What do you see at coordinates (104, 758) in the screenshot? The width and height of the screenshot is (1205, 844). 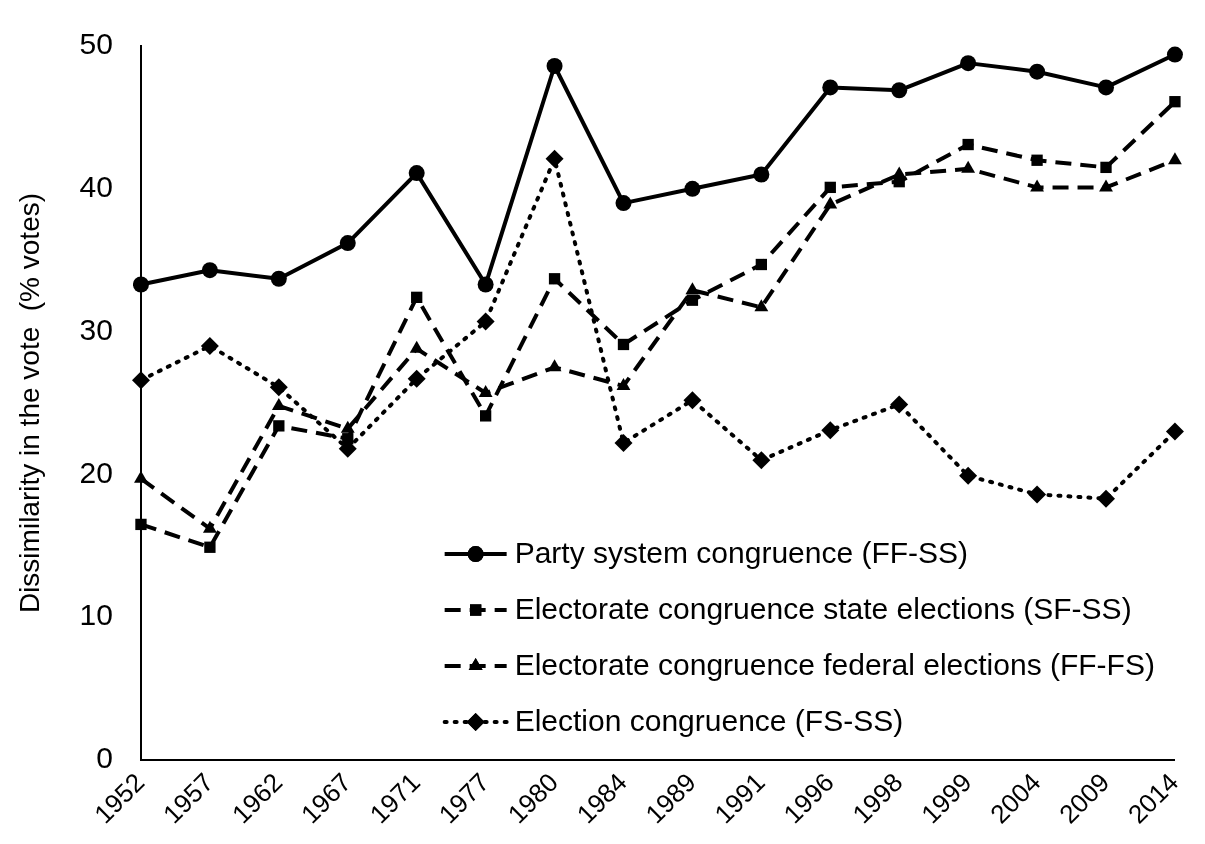 I see `y-tick-label: 0` at bounding box center [104, 758].